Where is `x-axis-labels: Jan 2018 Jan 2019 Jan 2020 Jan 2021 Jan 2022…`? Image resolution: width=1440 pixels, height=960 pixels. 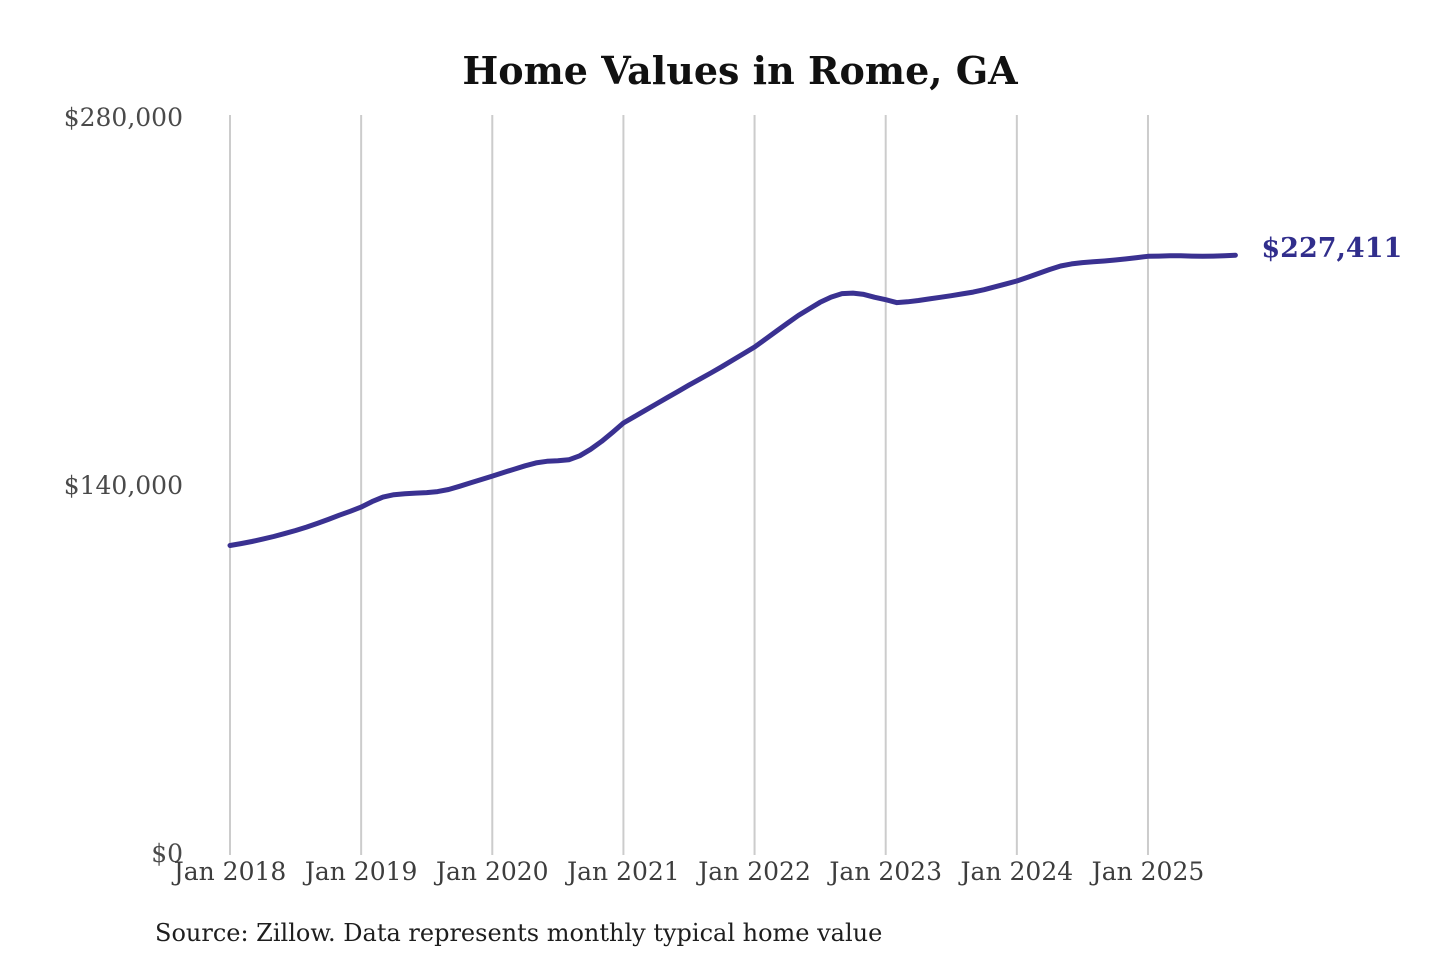
x-axis-labels: Jan 2018 Jan 2019 Jan 2020 Jan 2021 Jan 2022… is located at coordinates (688, 871).